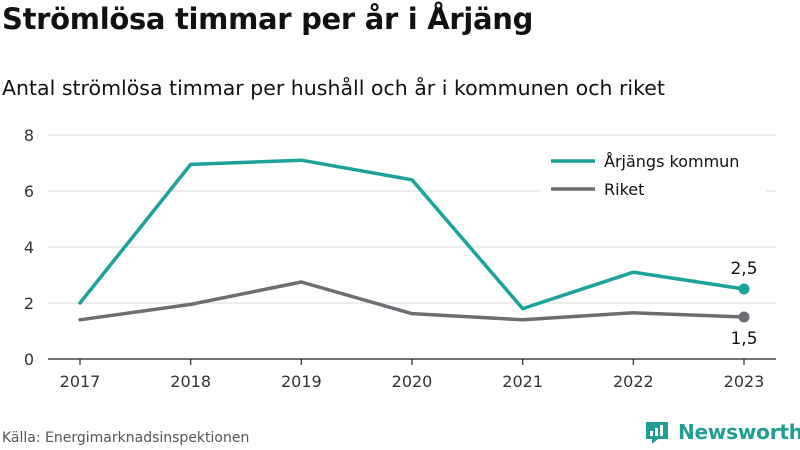  I want to click on series-end-label-1: 1,5, so click(743, 339).